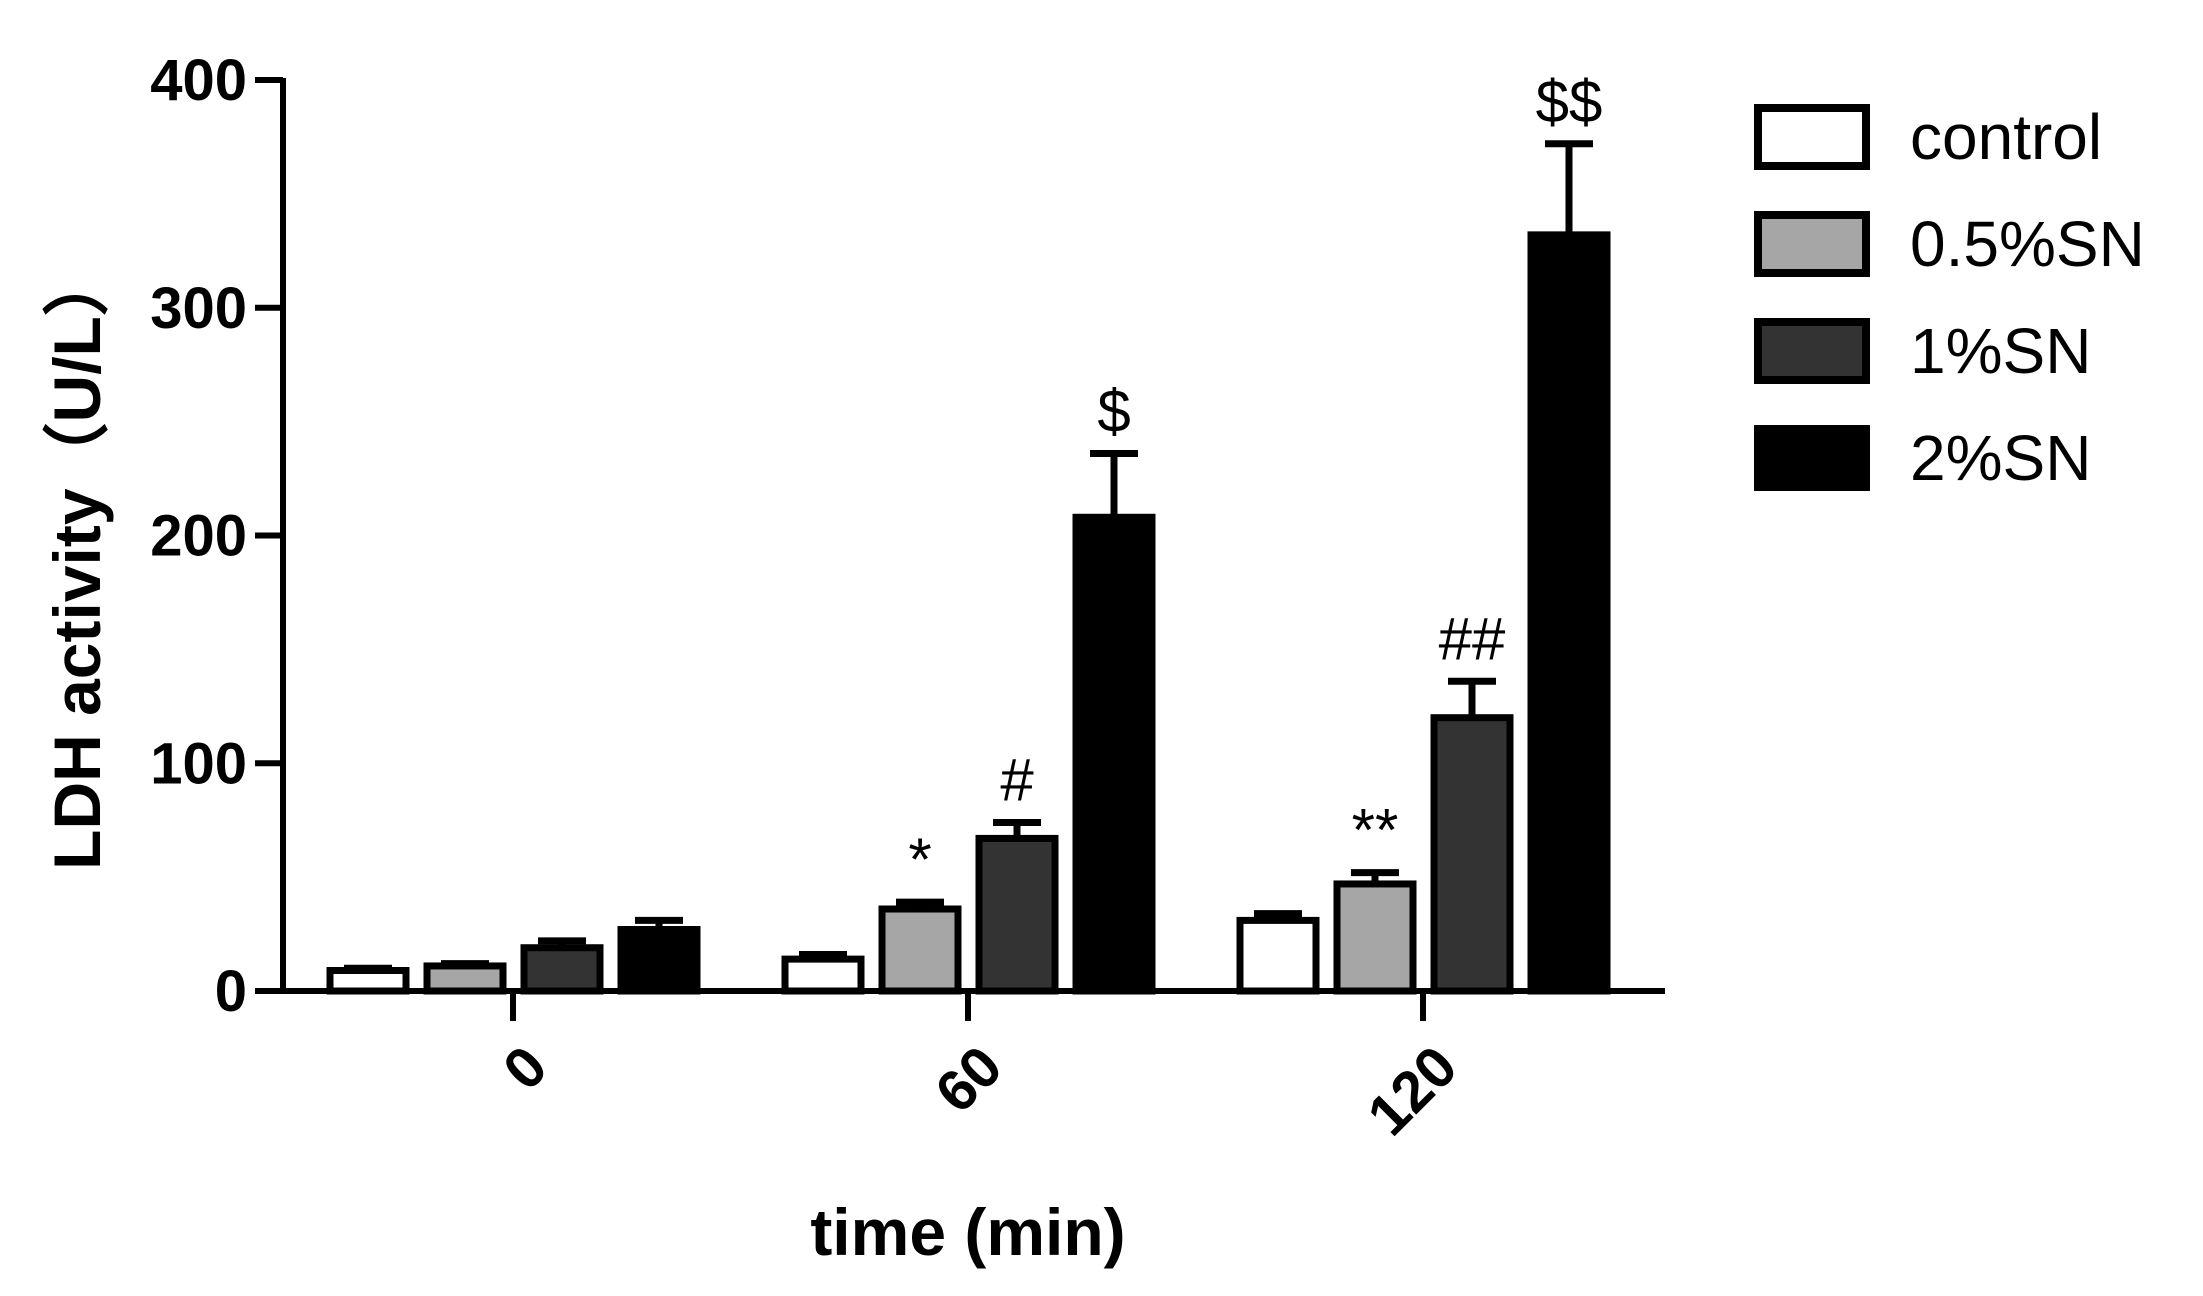  What do you see at coordinates (198, 308) in the screenshot?
I see `y-tick-label: 300` at bounding box center [198, 308].